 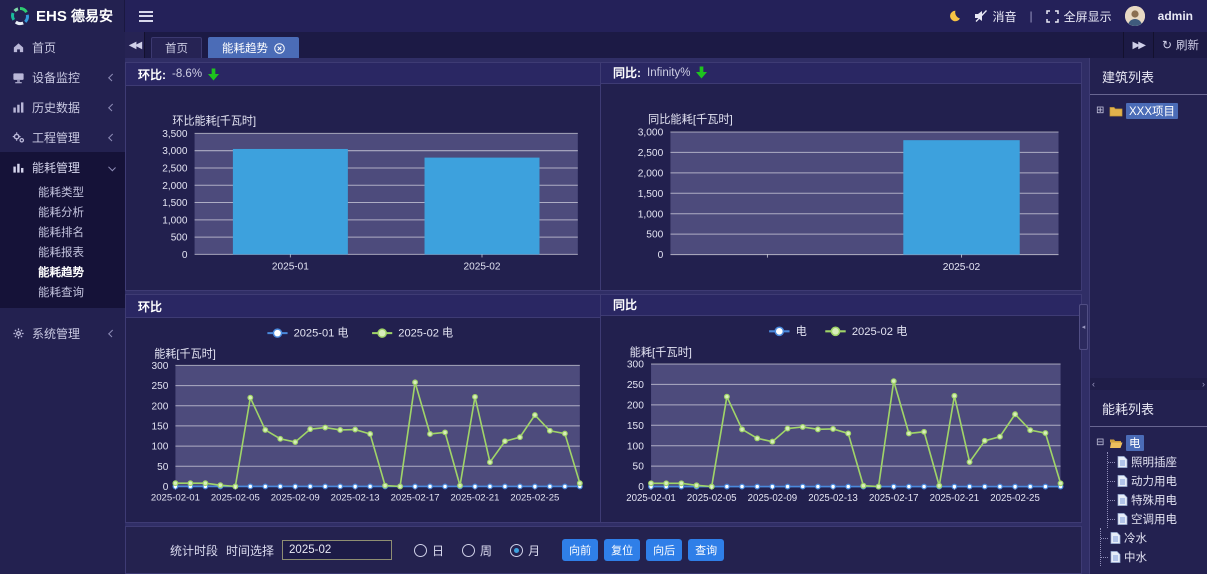 What do you see at coordinates (712, 498) in the screenshot?
I see `svg-text: 2025-02-05` at bounding box center [712, 498].